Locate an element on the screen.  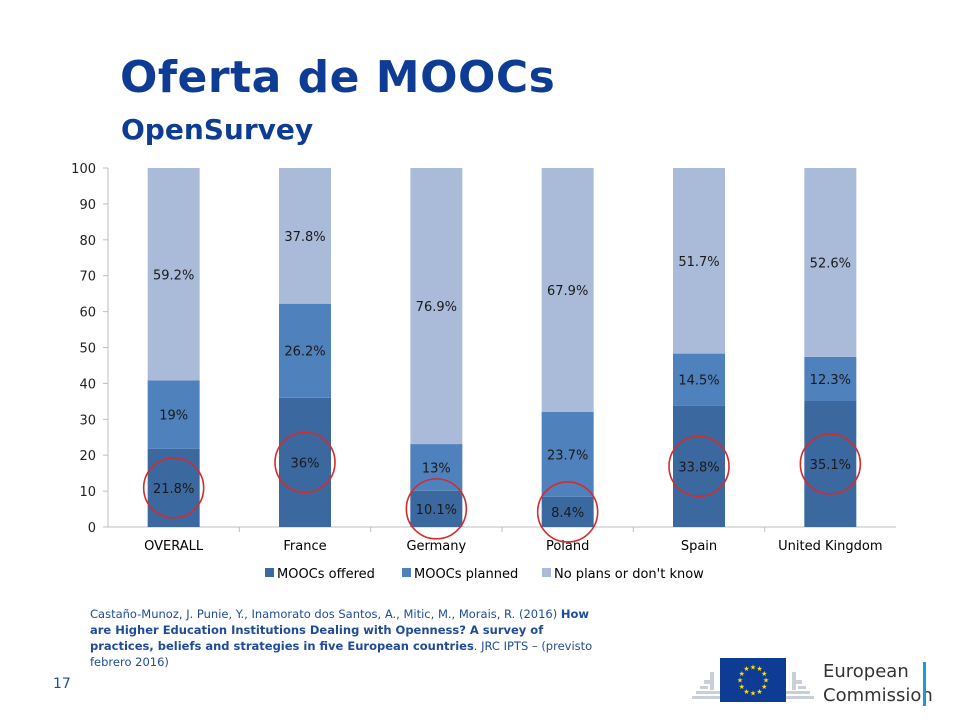
category-label: France is located at coordinates (304, 546).